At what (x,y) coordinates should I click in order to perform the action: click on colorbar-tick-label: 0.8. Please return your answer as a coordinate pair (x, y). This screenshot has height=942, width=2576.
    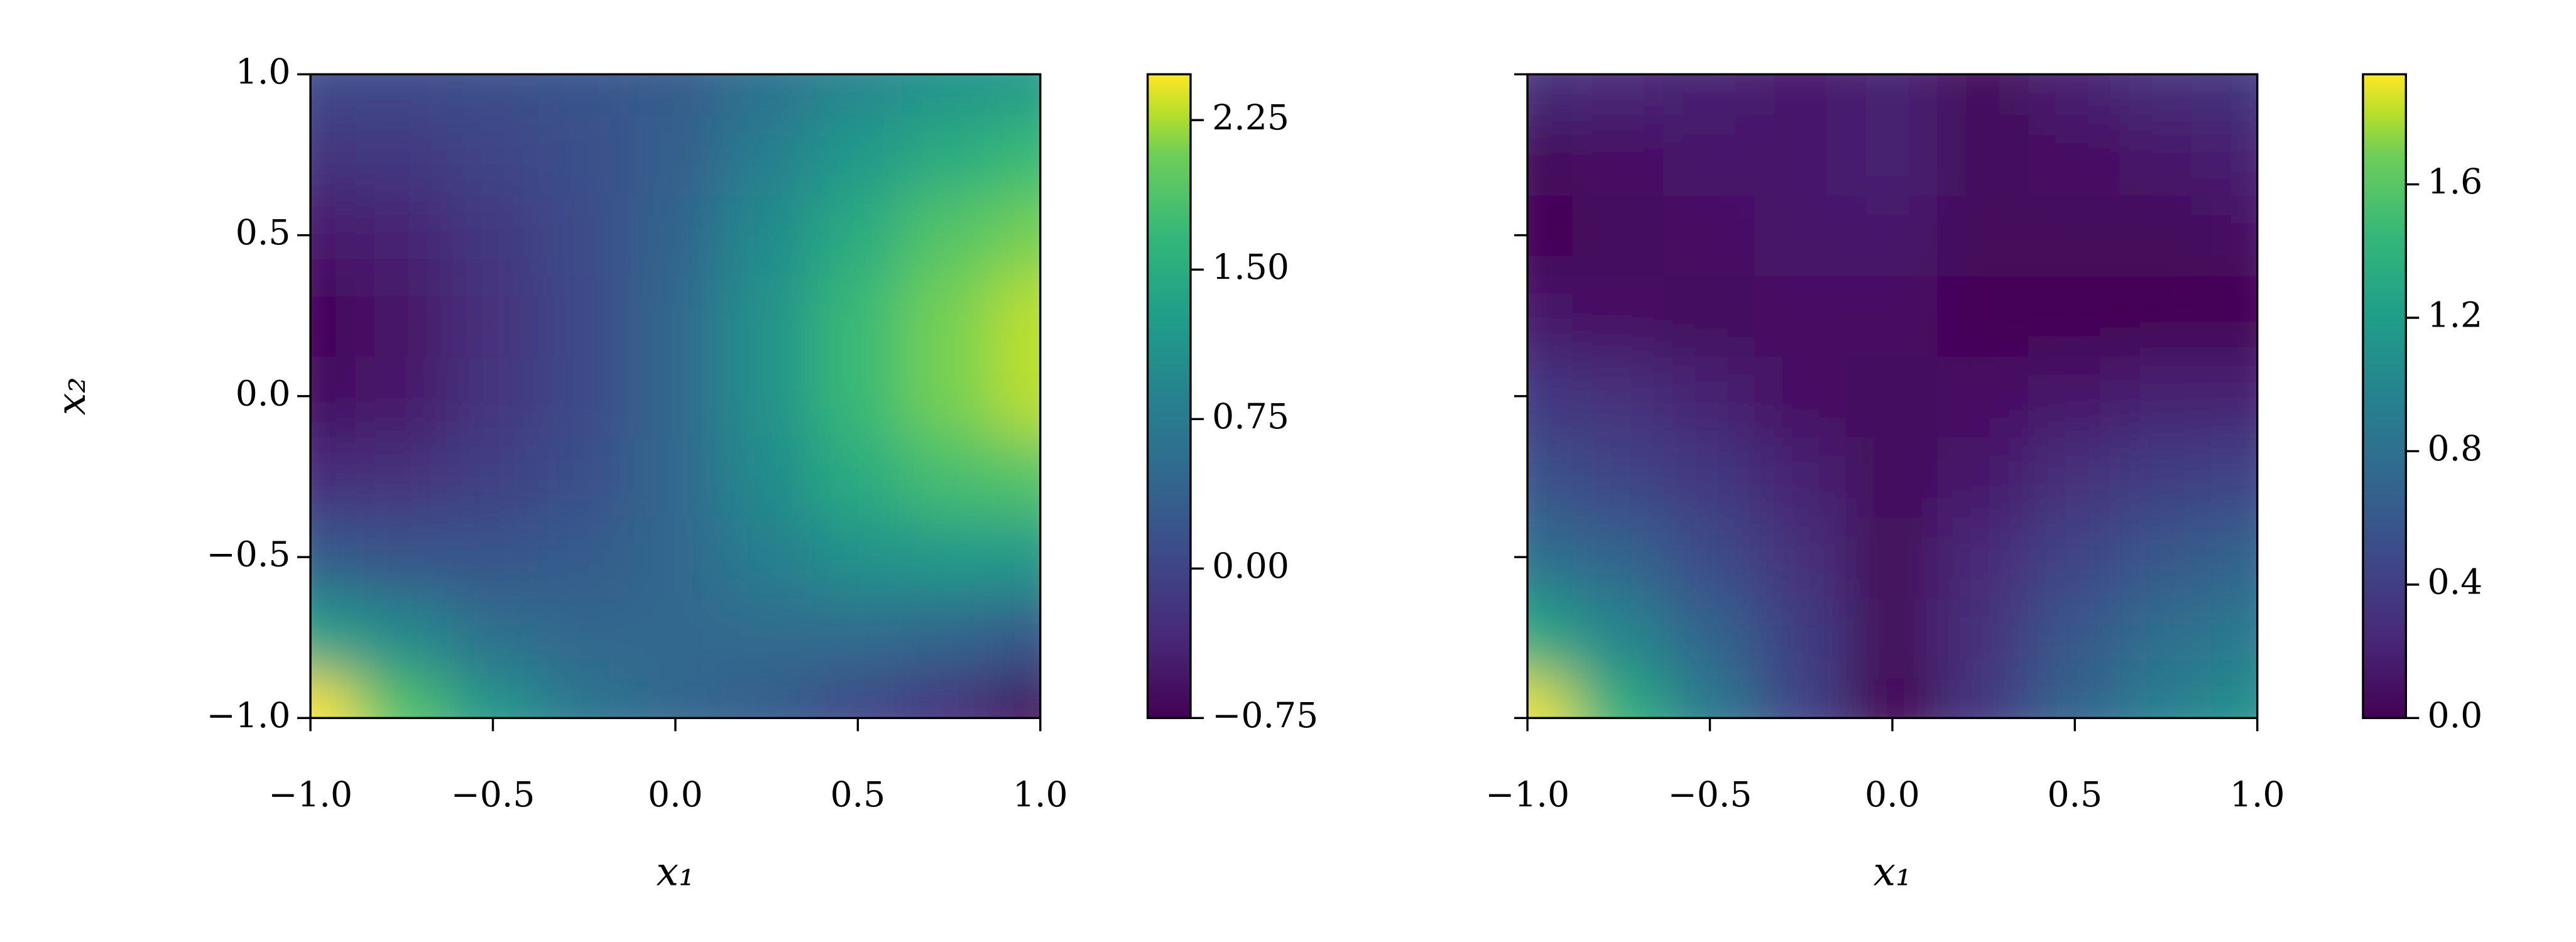
    Looking at the image, I should click on (2454, 449).